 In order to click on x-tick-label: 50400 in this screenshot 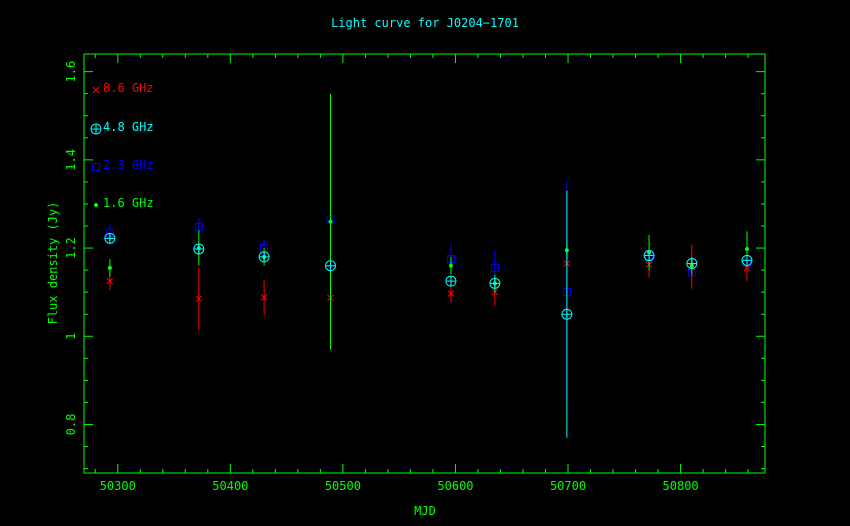, I will do `click(230, 486)`.